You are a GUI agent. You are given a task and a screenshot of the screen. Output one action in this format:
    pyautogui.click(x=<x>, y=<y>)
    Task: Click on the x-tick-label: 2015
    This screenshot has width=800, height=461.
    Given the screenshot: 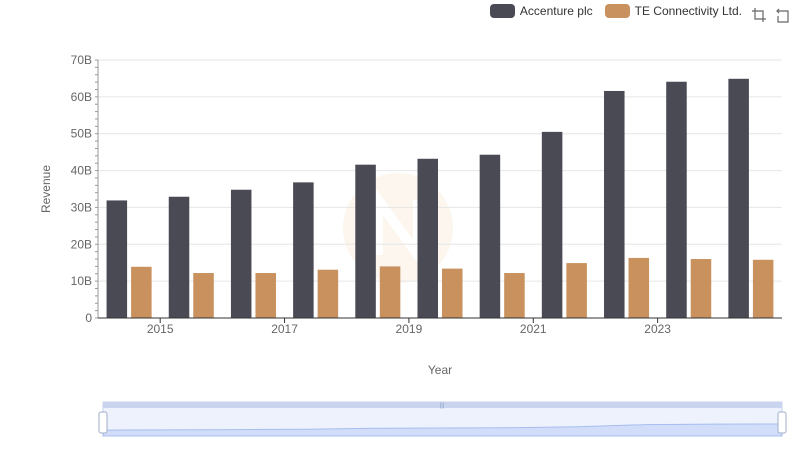 What is the action you would take?
    pyautogui.click(x=160, y=329)
    